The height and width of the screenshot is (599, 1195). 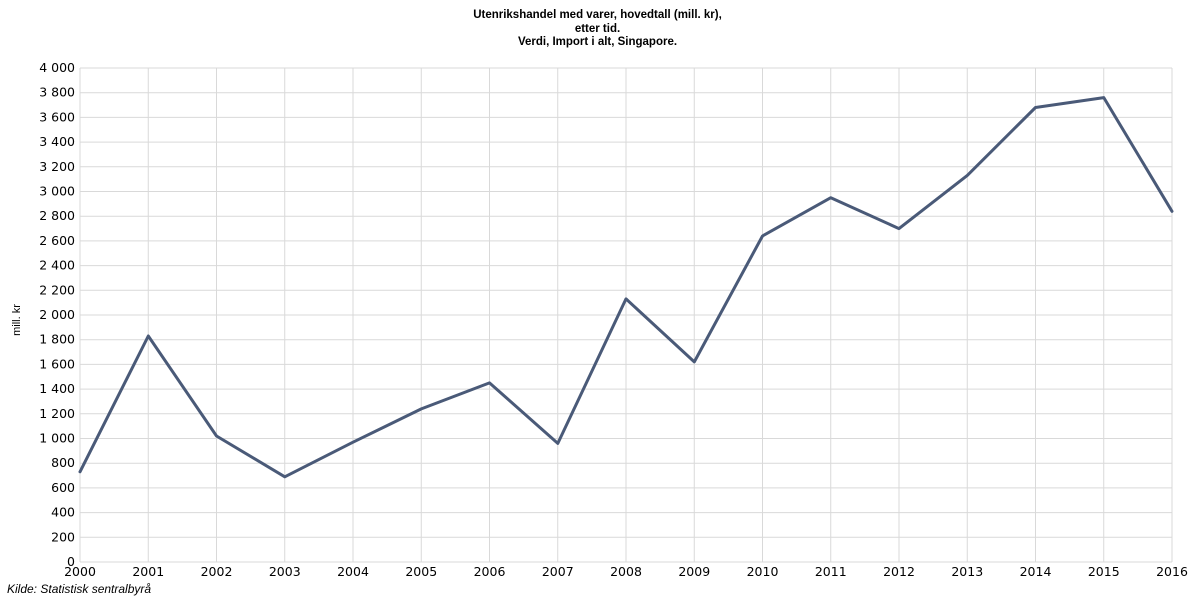 What do you see at coordinates (1036, 571) in the screenshot?
I see `x-tick-label: 2014` at bounding box center [1036, 571].